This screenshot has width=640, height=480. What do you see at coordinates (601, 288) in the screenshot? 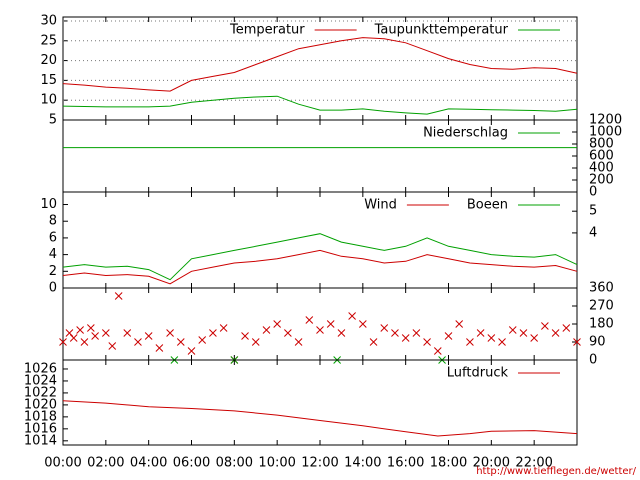
I see `y2-tick-label: 360` at bounding box center [601, 288].